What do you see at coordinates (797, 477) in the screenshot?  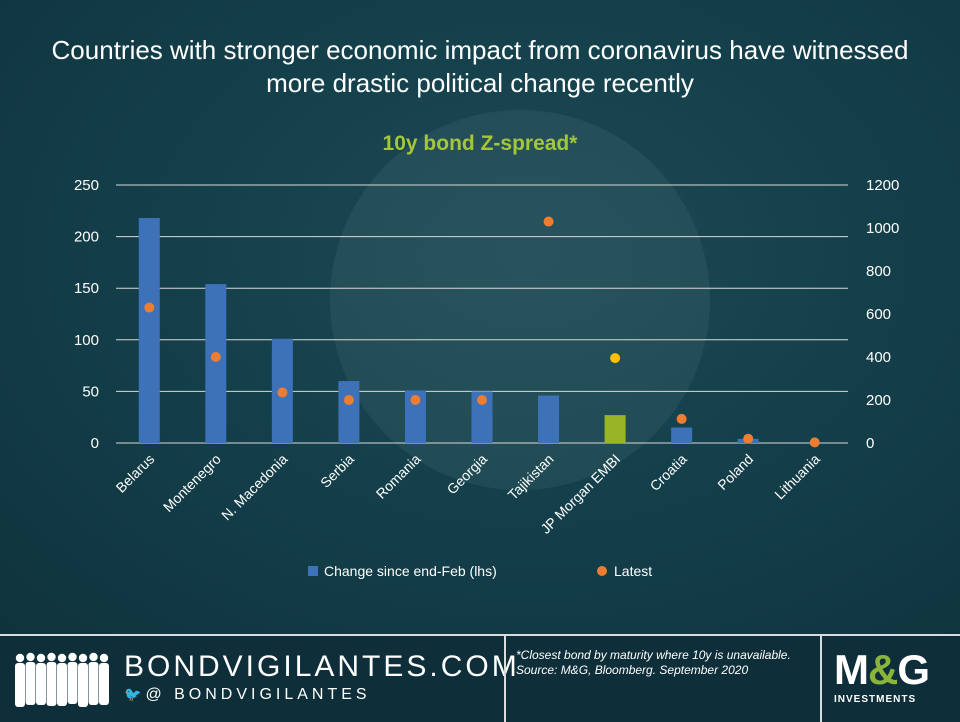 I see `category-label: Lithuania` at bounding box center [797, 477].